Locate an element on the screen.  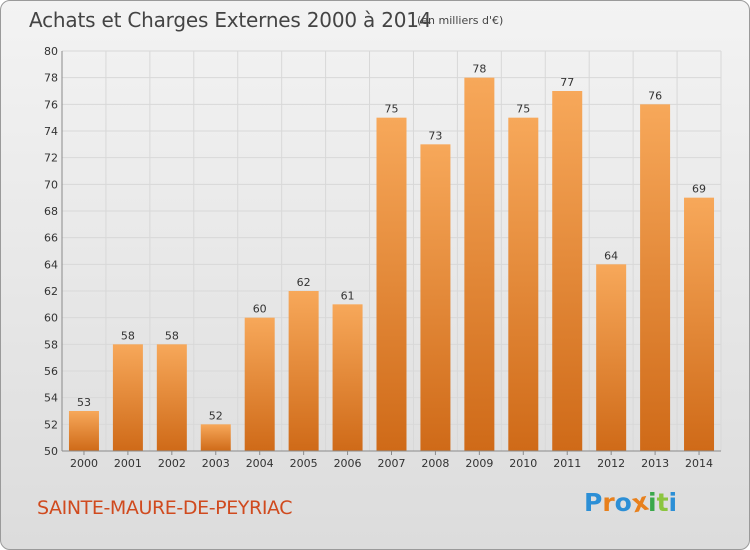
y-tick-label: 66 is located at coordinates (51, 238).